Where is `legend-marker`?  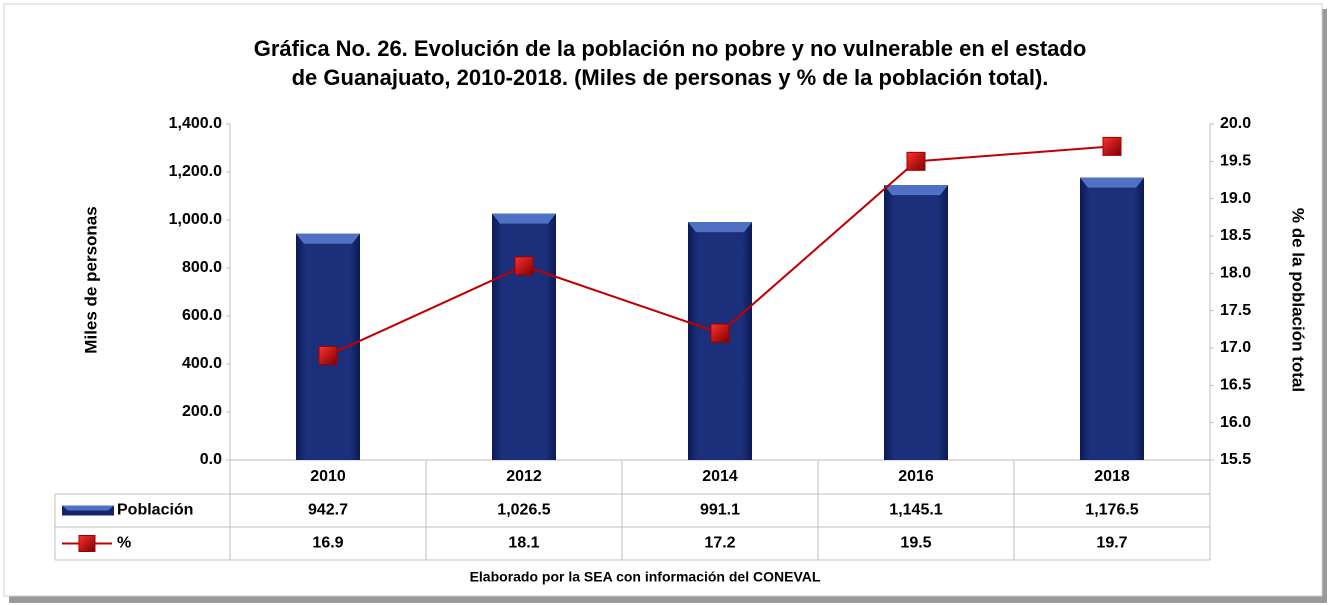 legend-marker is located at coordinates (87, 543).